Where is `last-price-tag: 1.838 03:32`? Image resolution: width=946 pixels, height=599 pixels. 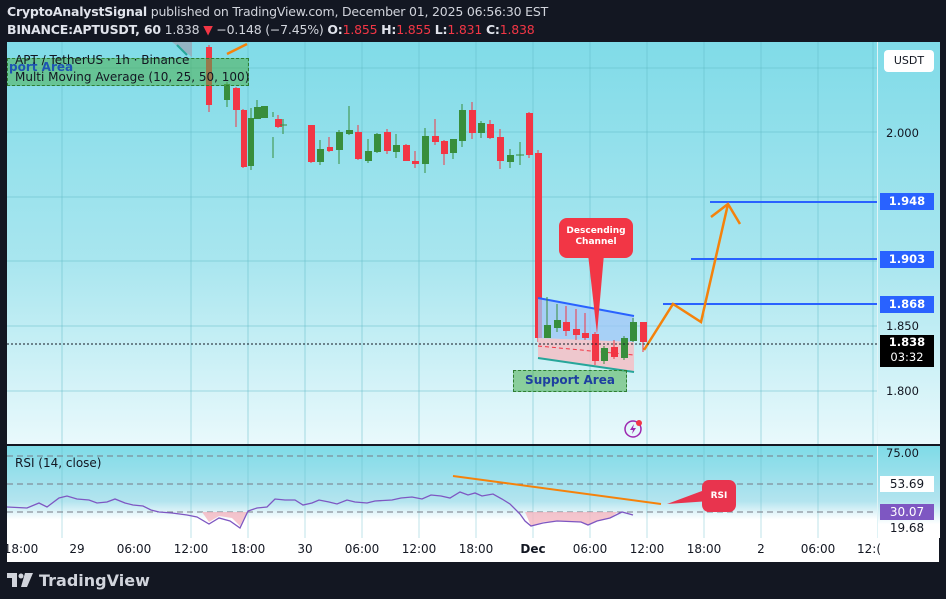
last-price-tag: 1.838 03:32 is located at coordinates (907, 351).